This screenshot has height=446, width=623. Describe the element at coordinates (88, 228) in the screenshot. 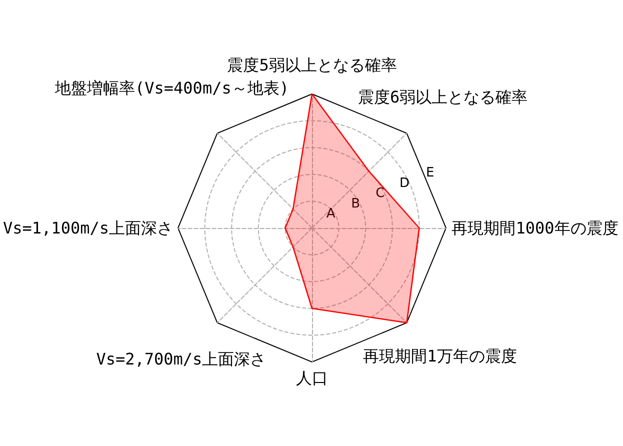

I see `spoke-label: Vs=1,100m/s上面深さ` at that location.